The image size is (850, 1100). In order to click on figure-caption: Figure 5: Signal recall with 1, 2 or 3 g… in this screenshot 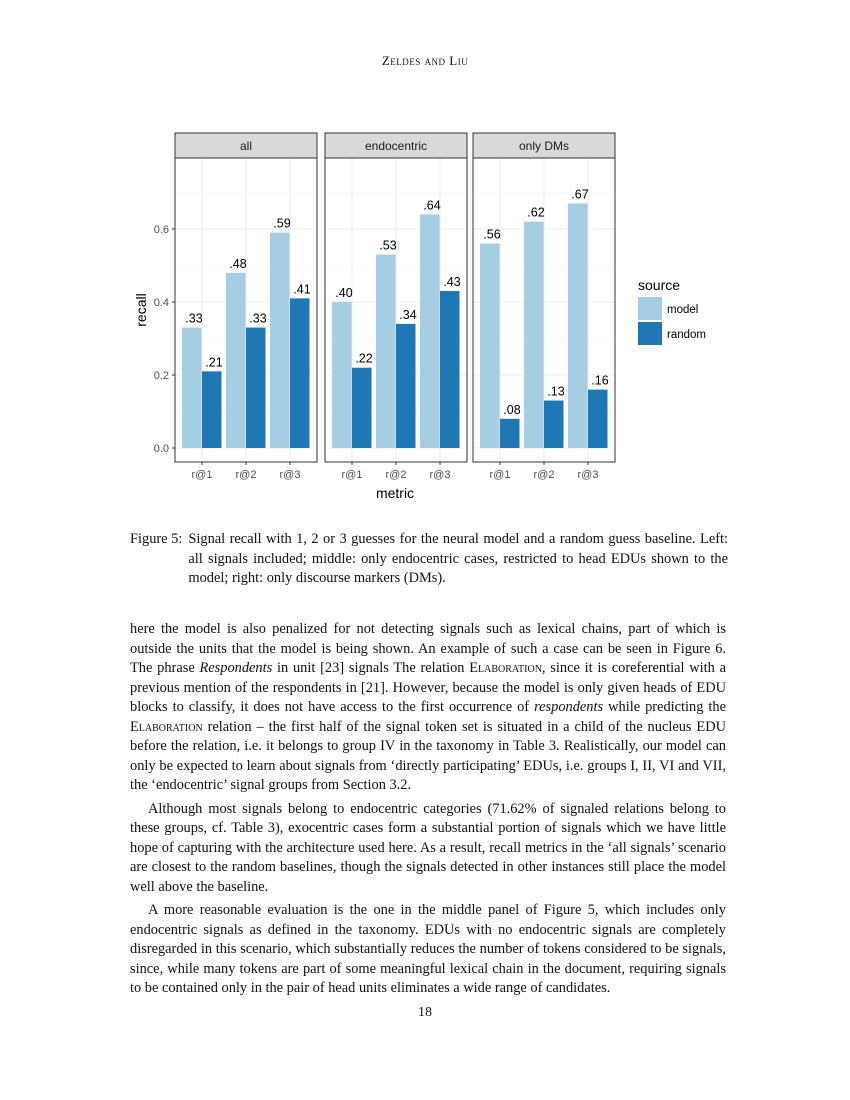, I will do `click(429, 559)`.